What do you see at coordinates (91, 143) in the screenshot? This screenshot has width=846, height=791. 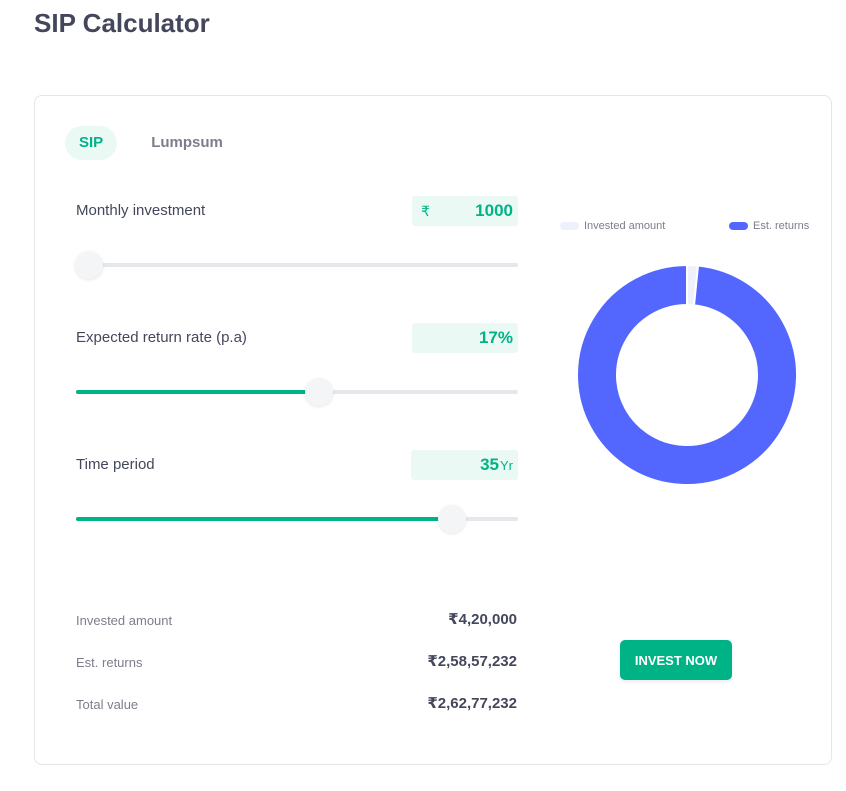 I see `tab-sip: SIP` at bounding box center [91, 143].